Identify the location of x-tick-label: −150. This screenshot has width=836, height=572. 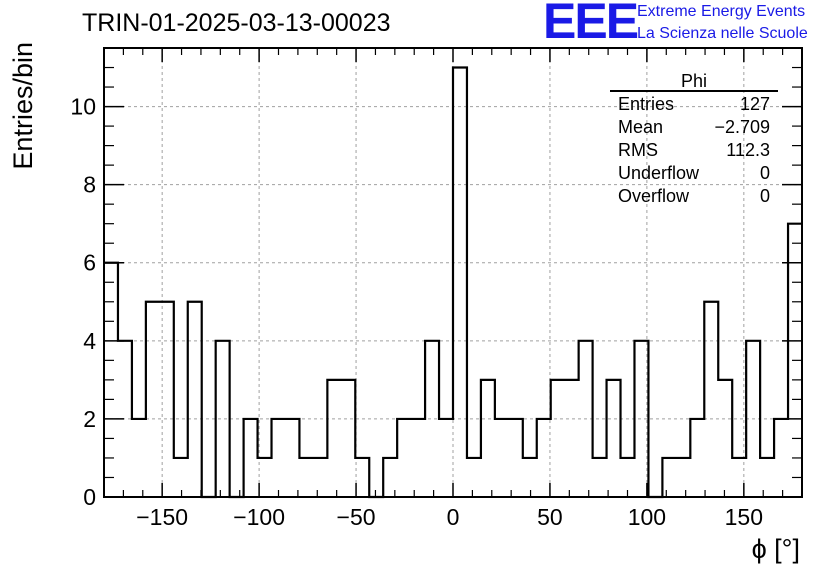
(162, 517).